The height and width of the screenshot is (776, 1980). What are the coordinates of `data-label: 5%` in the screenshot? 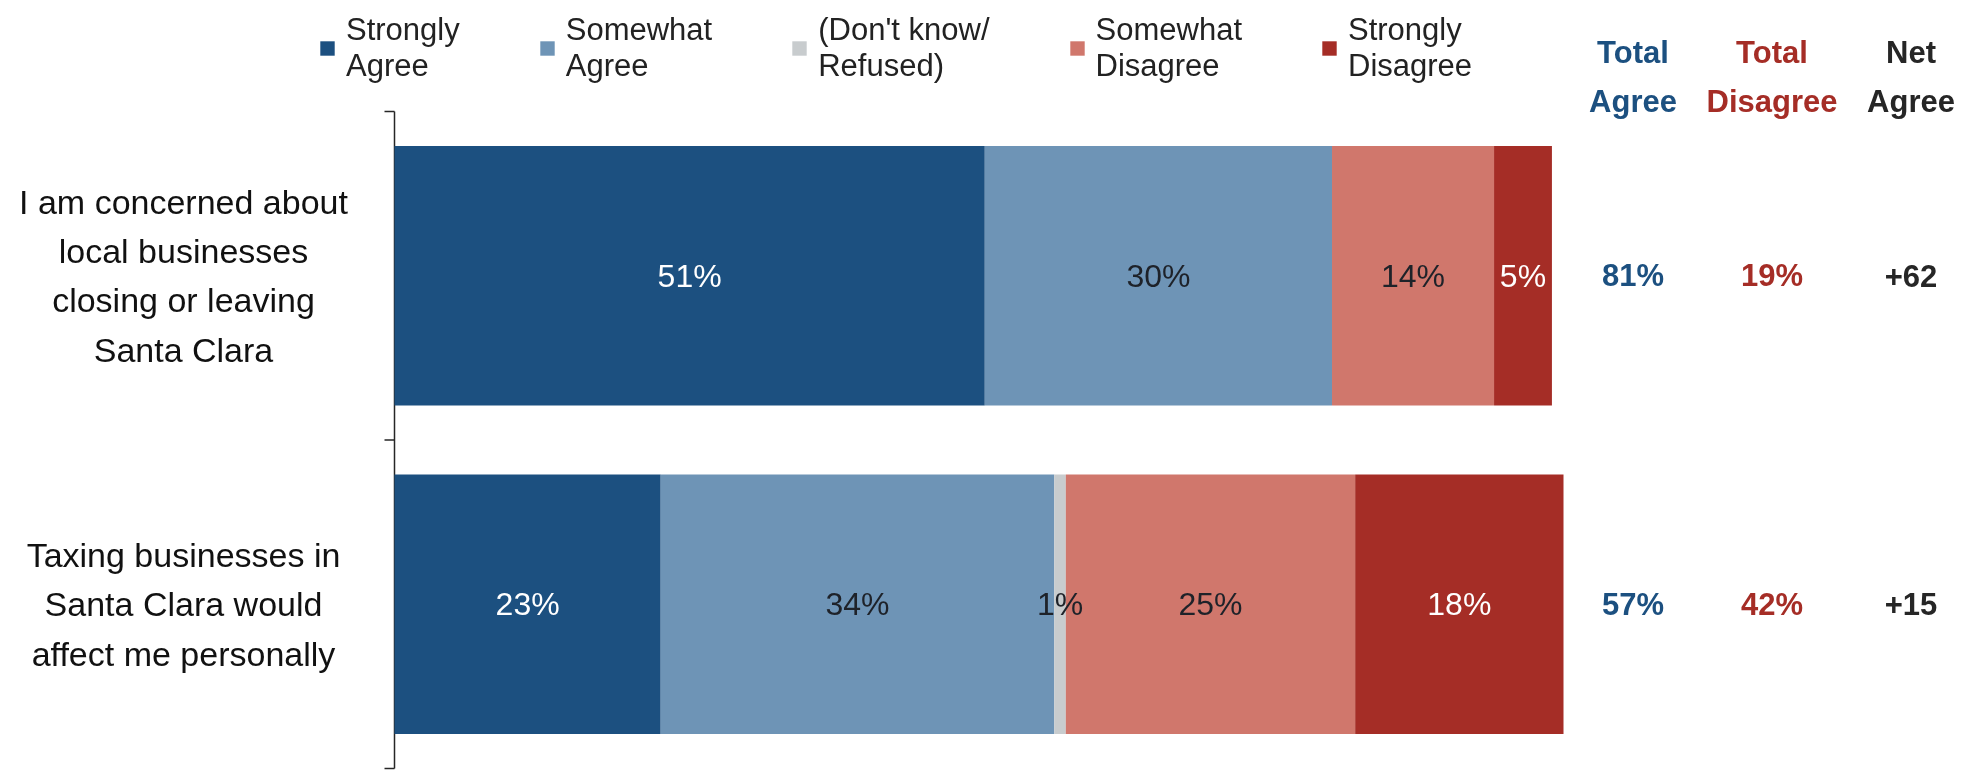 It's located at (1523, 275).